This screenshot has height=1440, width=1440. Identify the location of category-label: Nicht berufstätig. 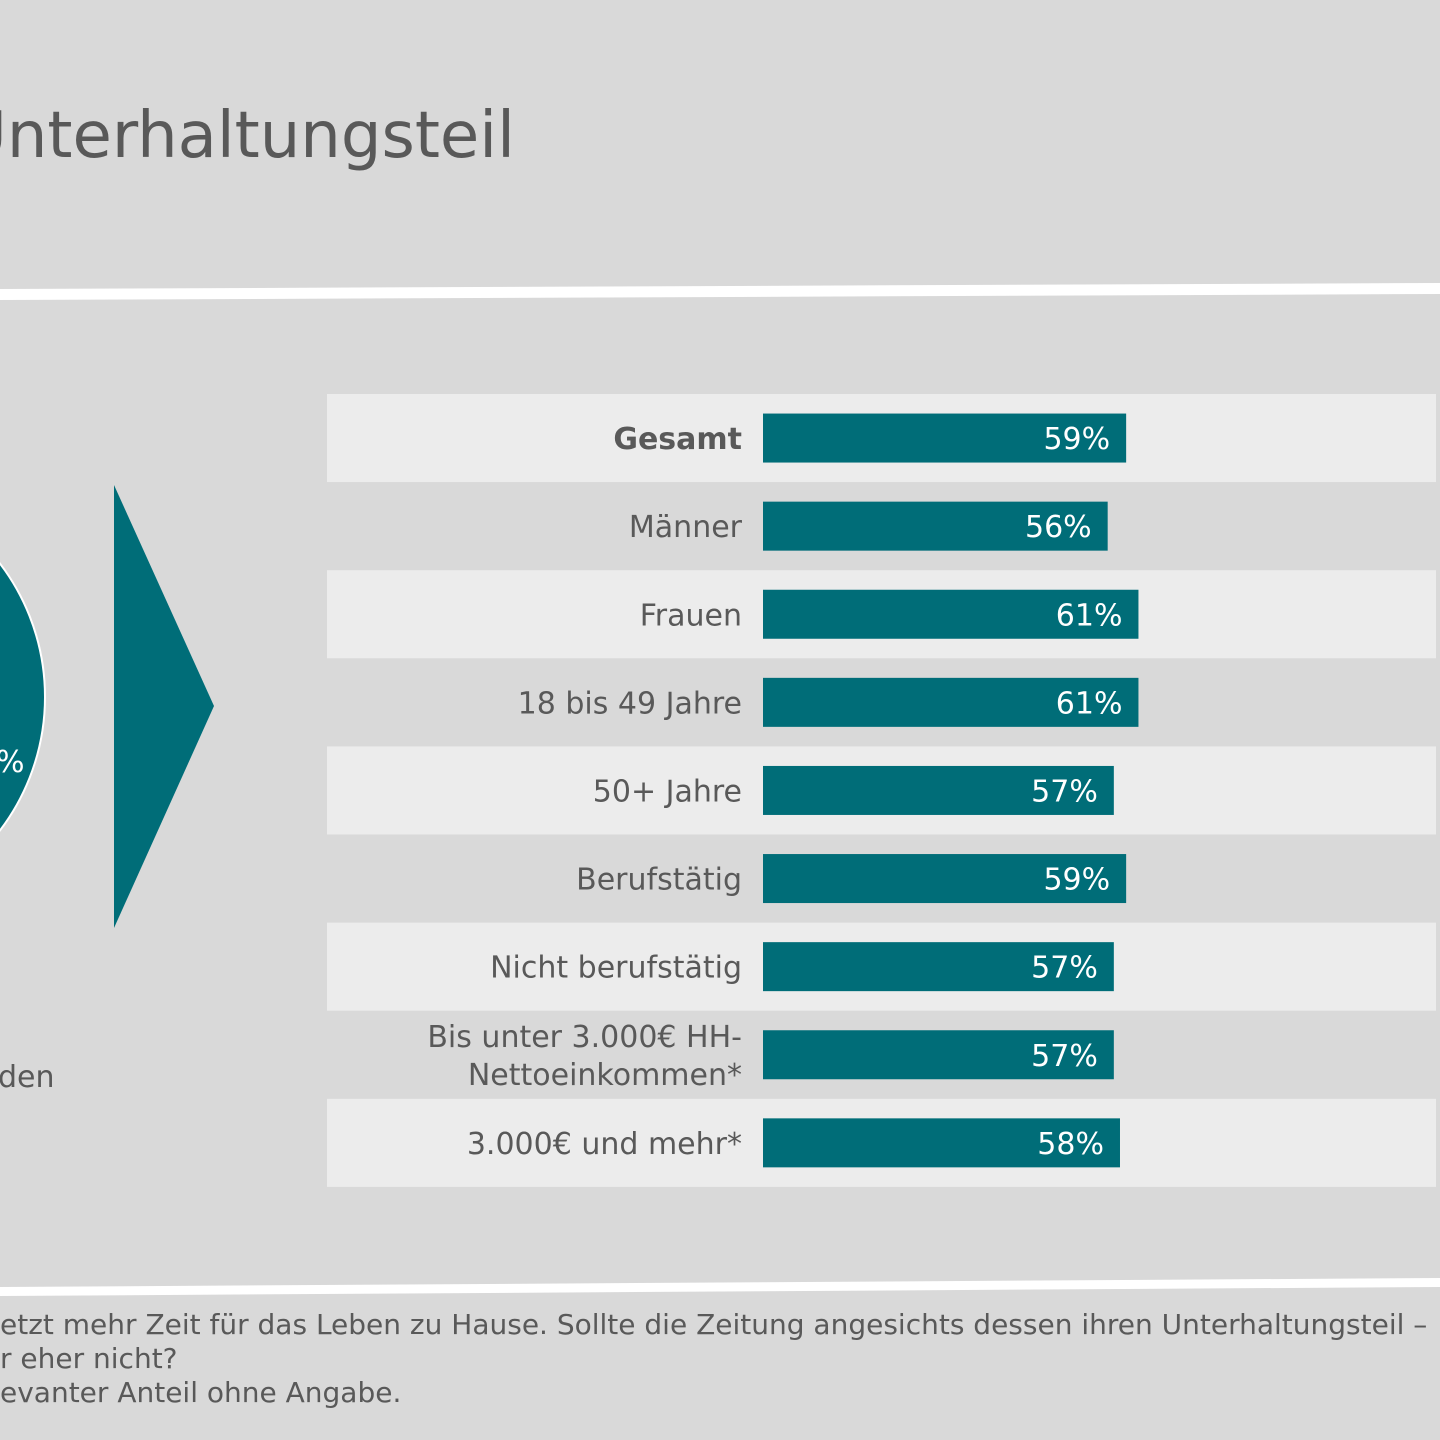
(616, 968).